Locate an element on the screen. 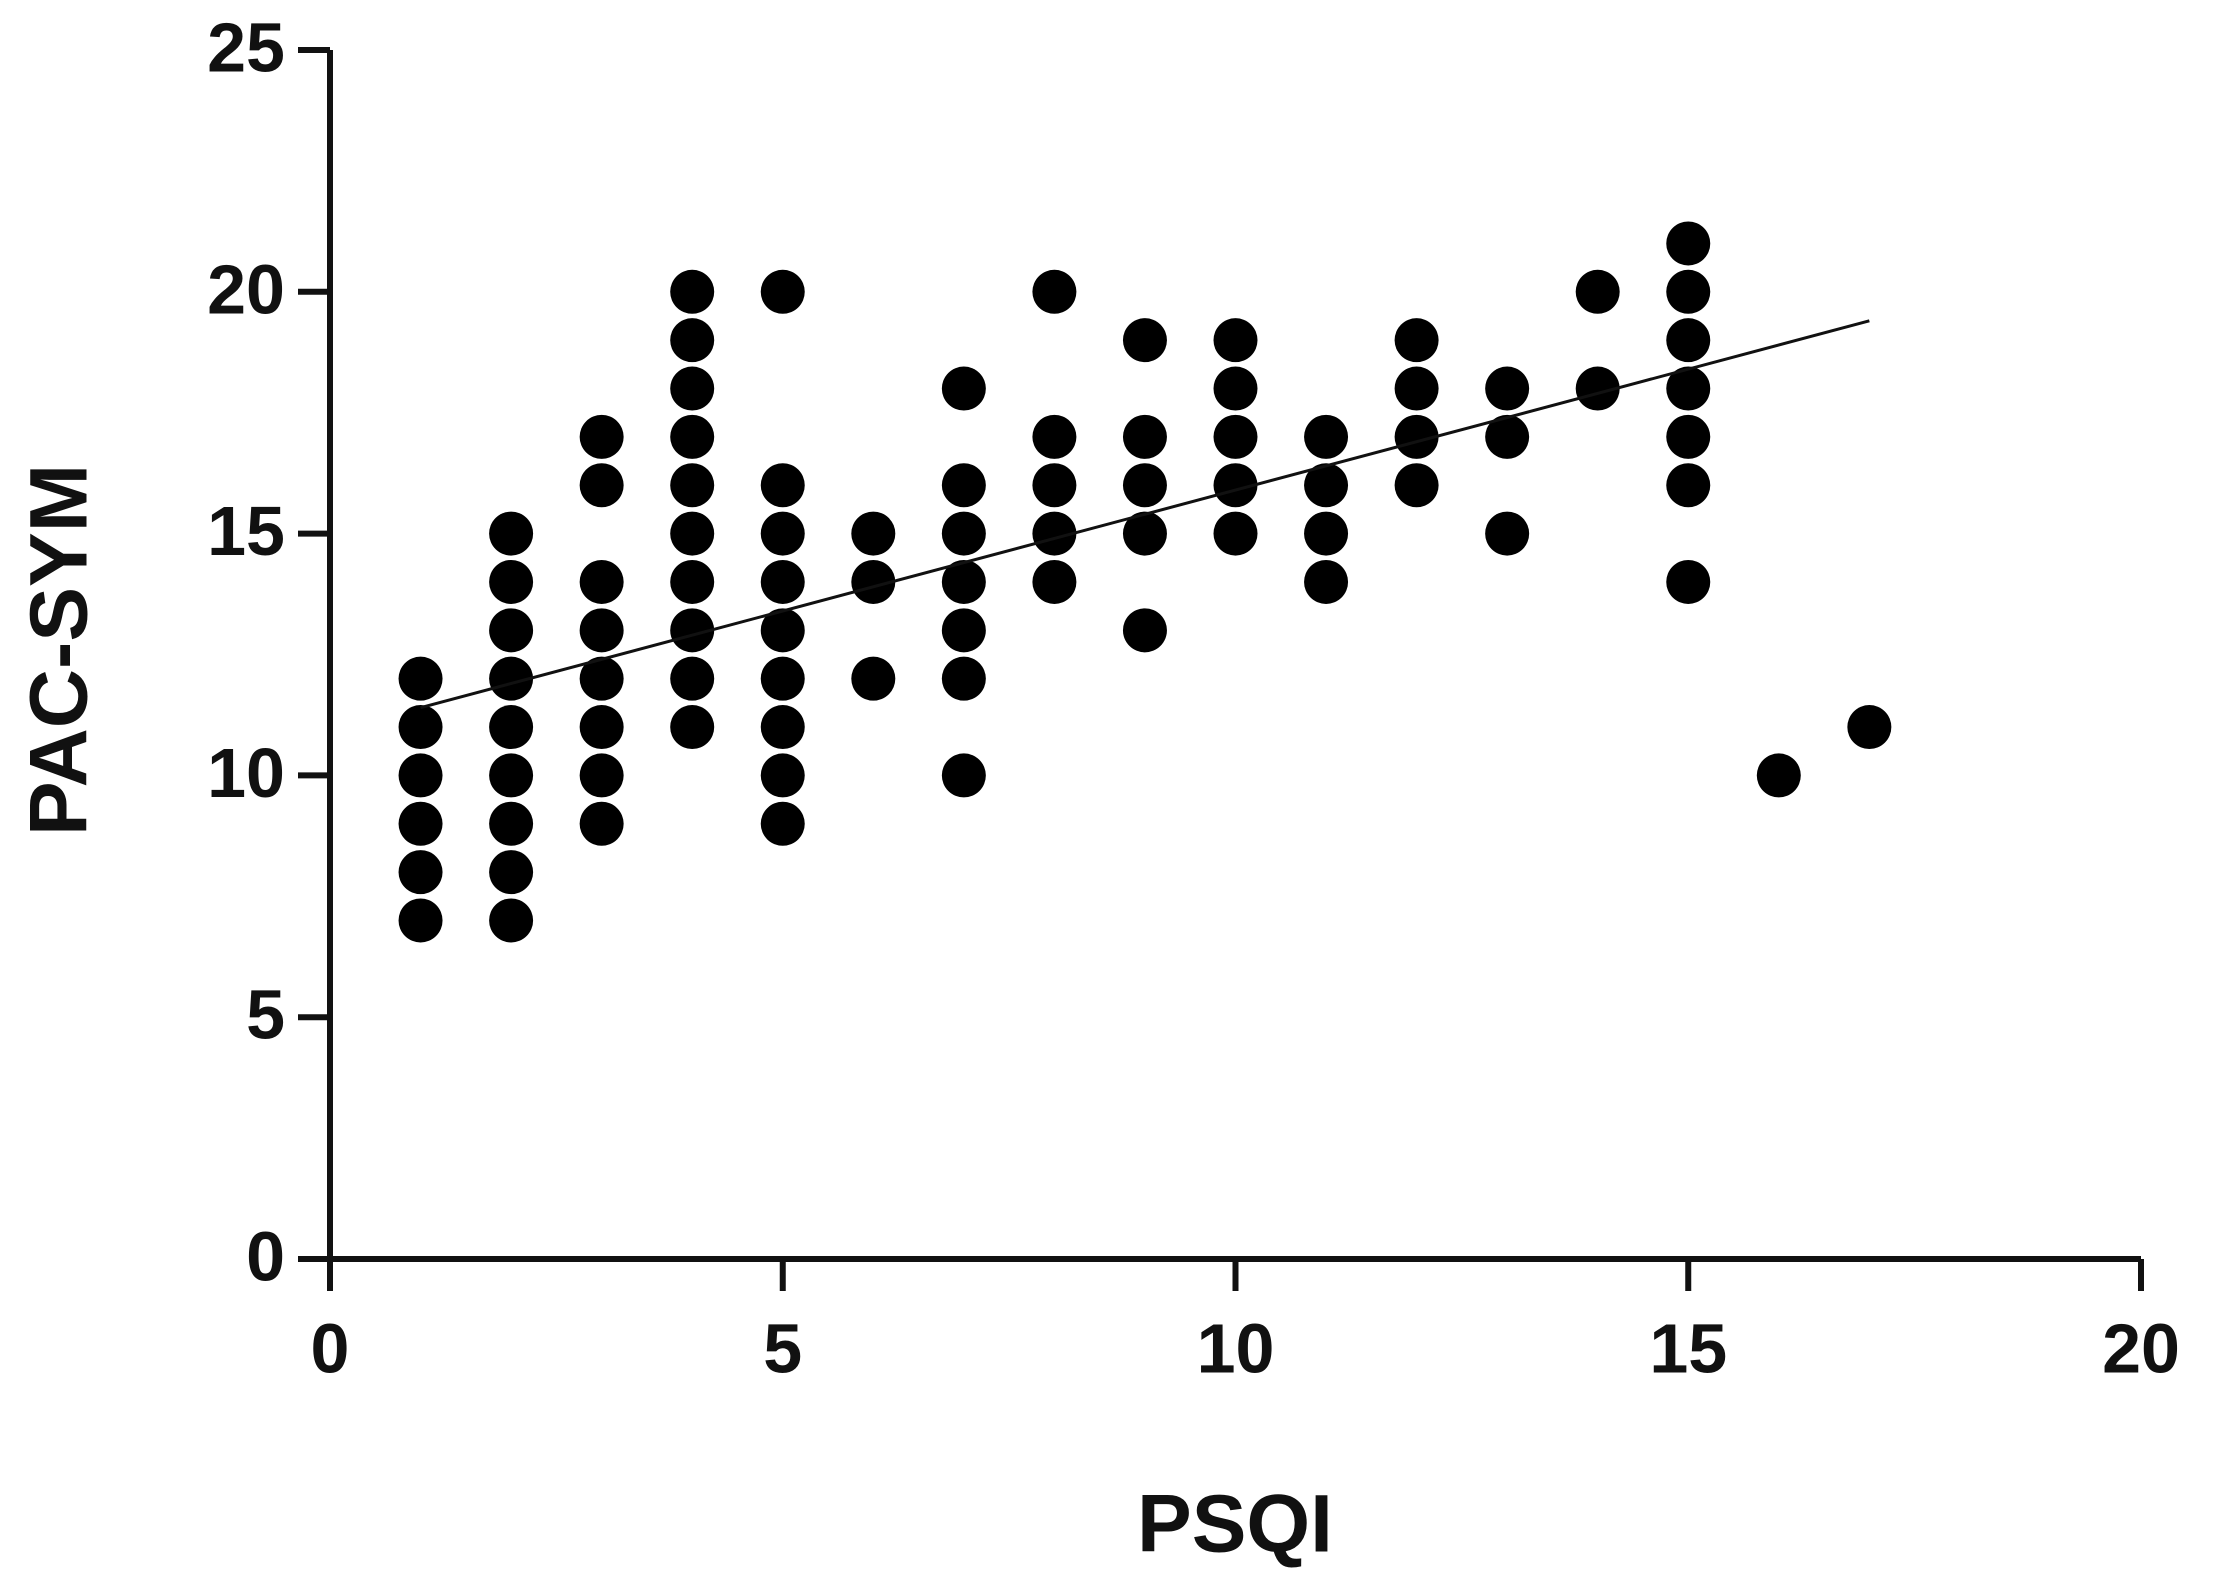  y-tick-label: 25 is located at coordinates (246, 47).